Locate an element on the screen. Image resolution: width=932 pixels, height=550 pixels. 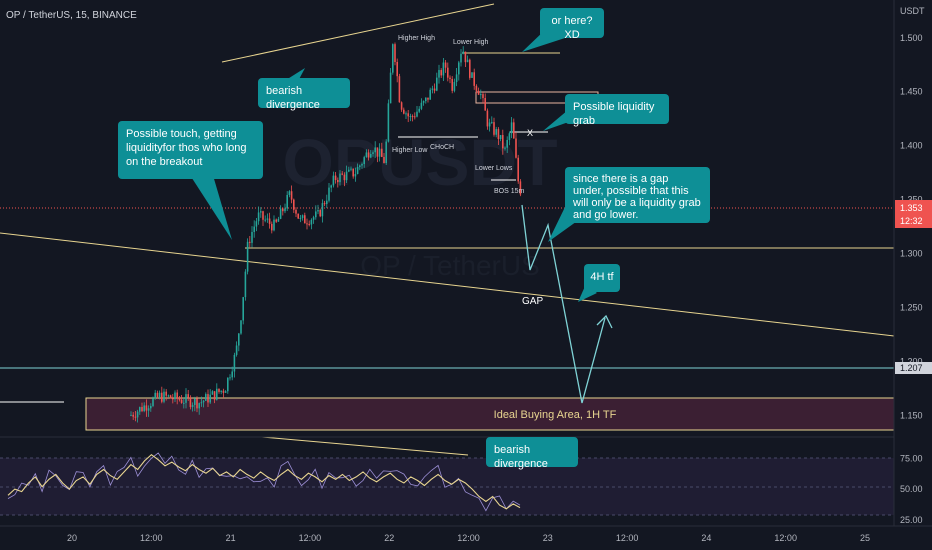
time-tick-8: 24 is located at coordinates (706, 538).